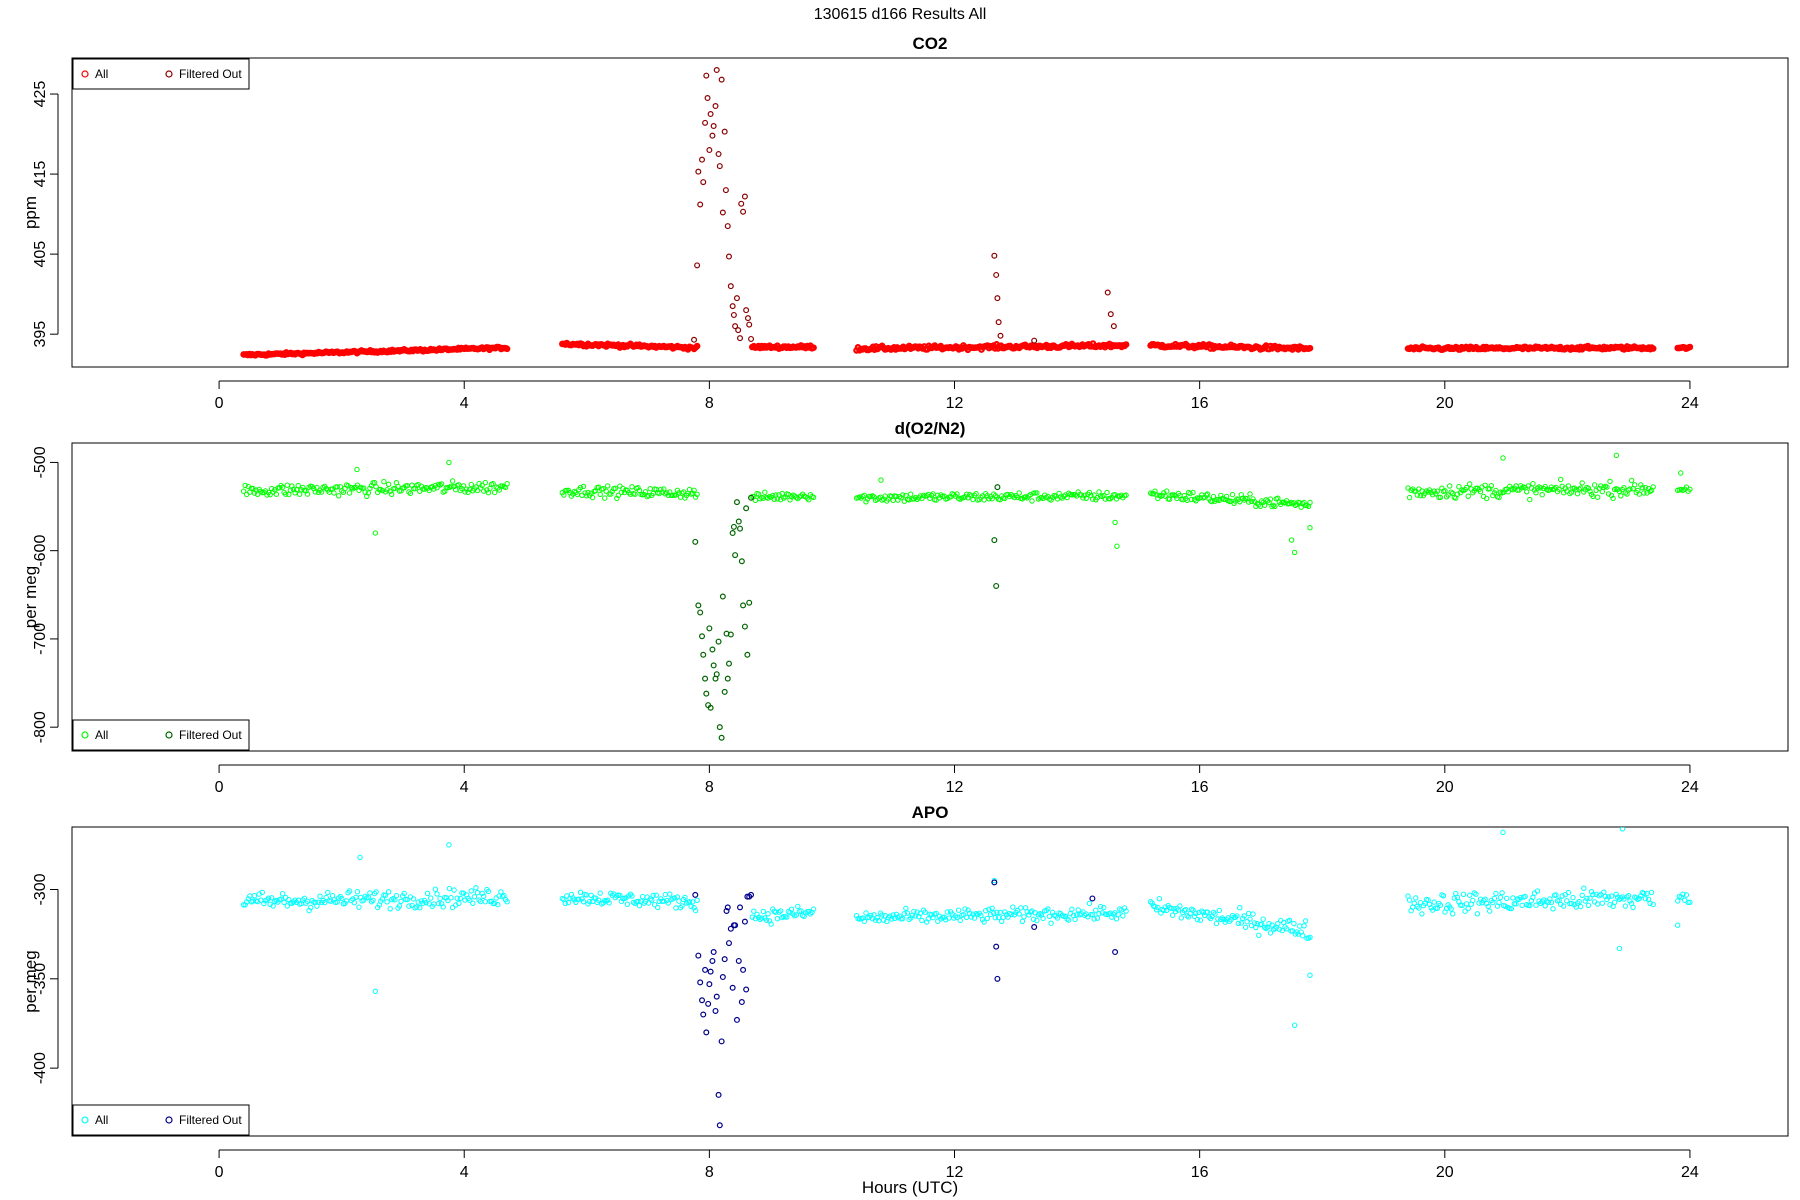 The image size is (1800, 1200). I want to click on legend-box, so click(161, 74).